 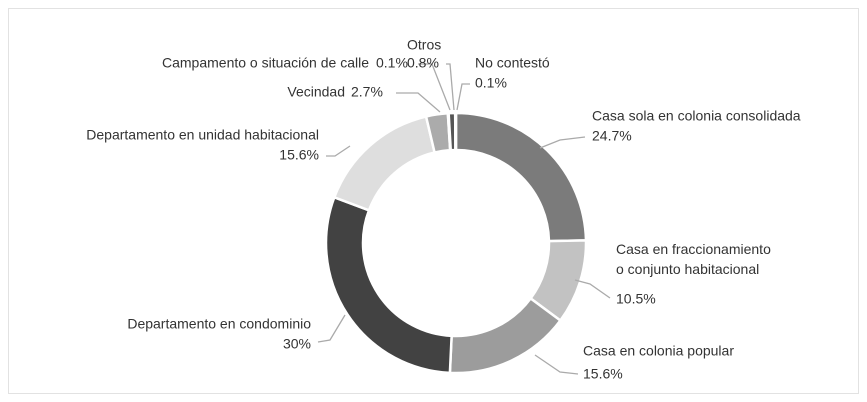 What do you see at coordinates (219, 324) in the screenshot?
I see `segment-label: Departamento en condominio` at bounding box center [219, 324].